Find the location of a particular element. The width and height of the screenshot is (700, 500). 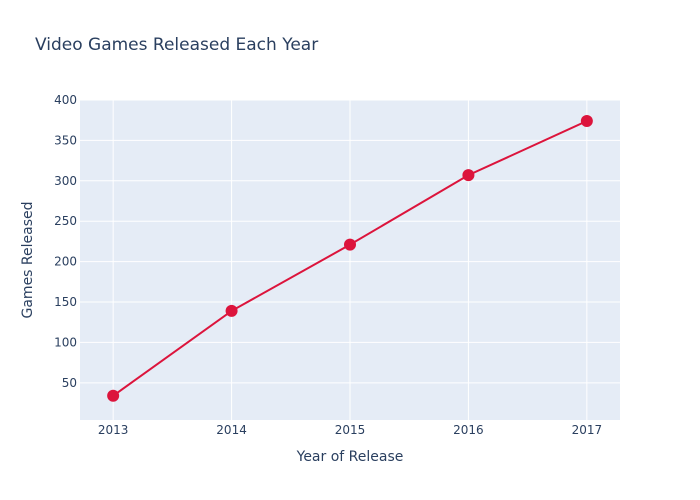

y-axis-label: Games Released is located at coordinates (28, 259).